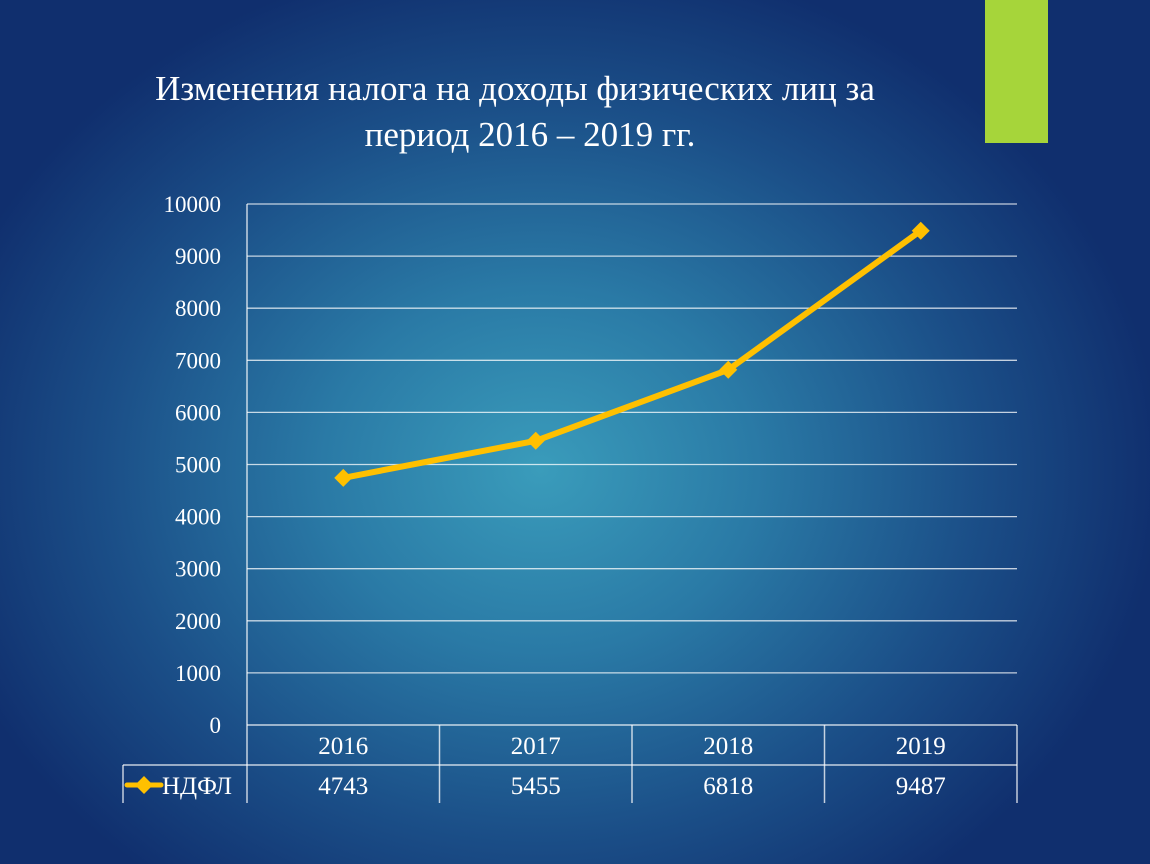 The height and width of the screenshot is (864, 1150). What do you see at coordinates (198, 256) in the screenshot?
I see `y-tick-label: 9000` at bounding box center [198, 256].